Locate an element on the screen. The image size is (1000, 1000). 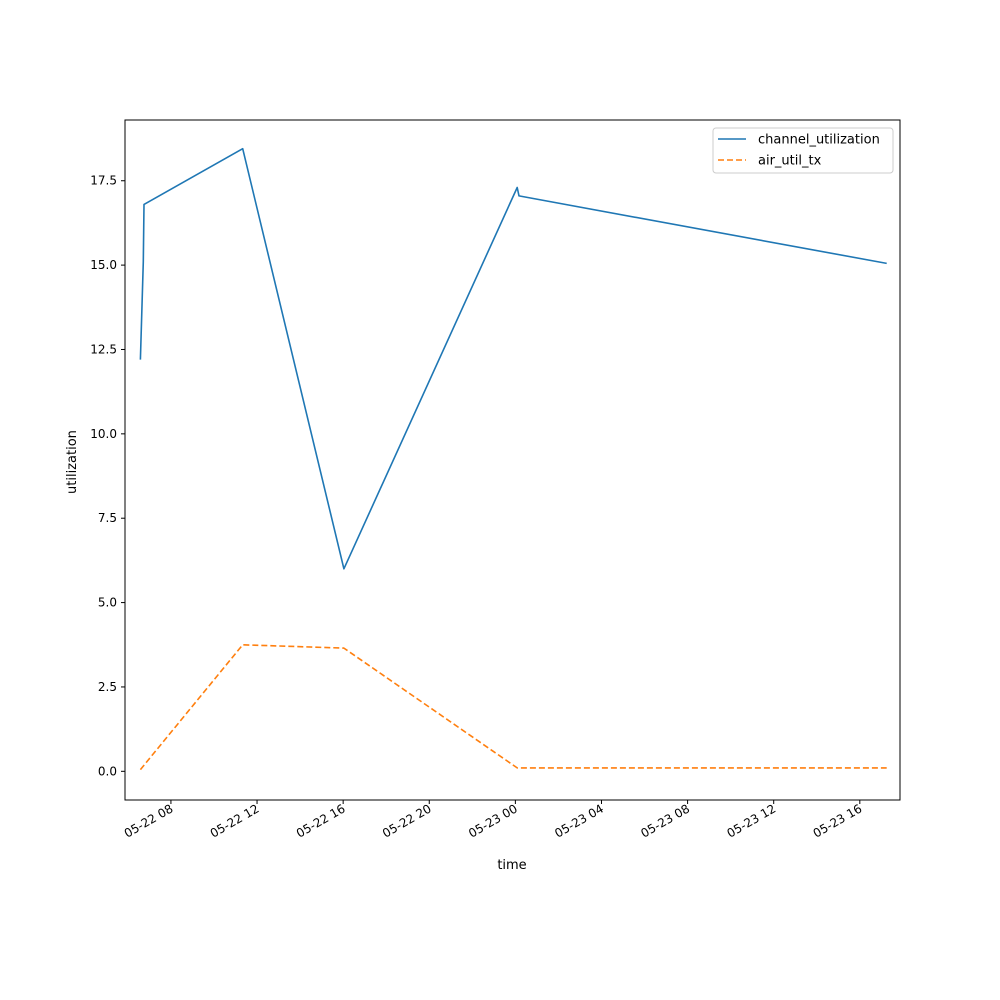
y-axis-label: utilization is located at coordinates (72, 462).